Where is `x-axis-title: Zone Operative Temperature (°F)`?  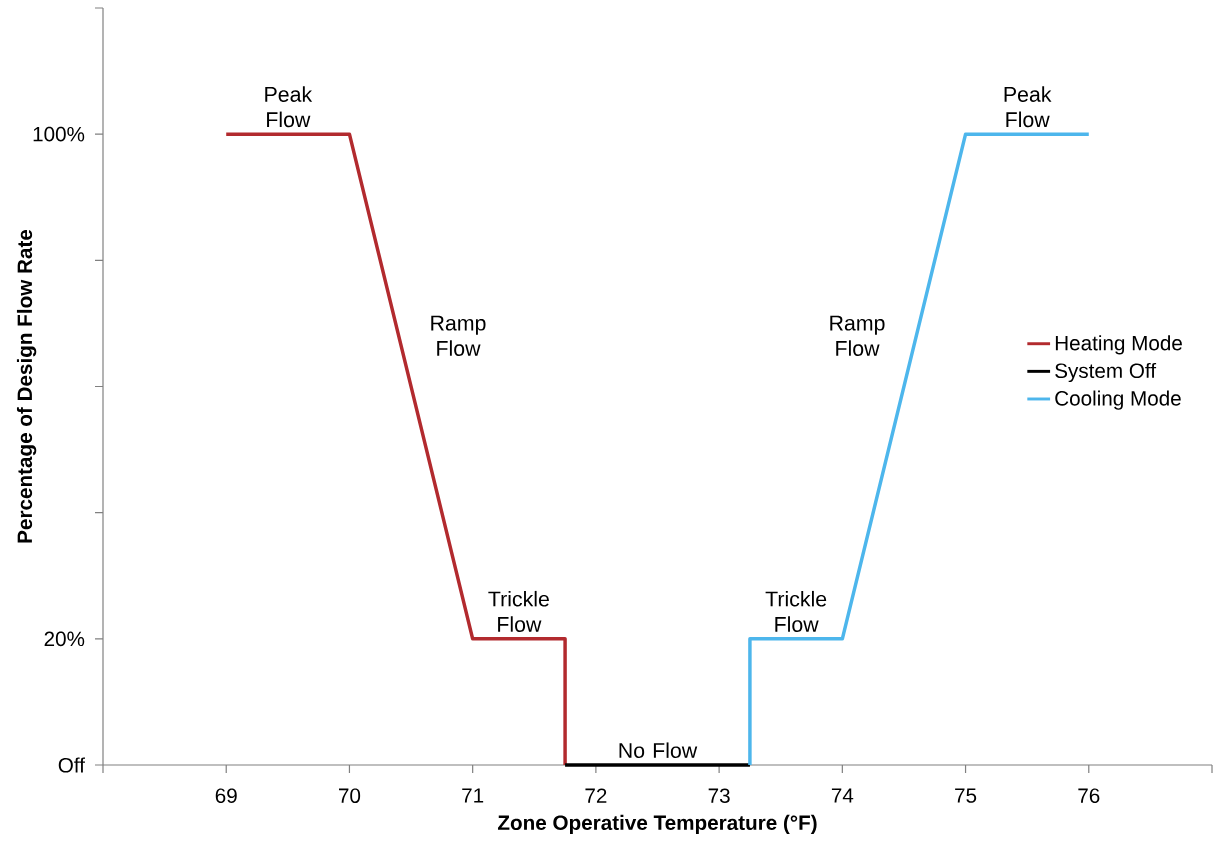
x-axis-title: Zone Operative Temperature (°F) is located at coordinates (657, 824).